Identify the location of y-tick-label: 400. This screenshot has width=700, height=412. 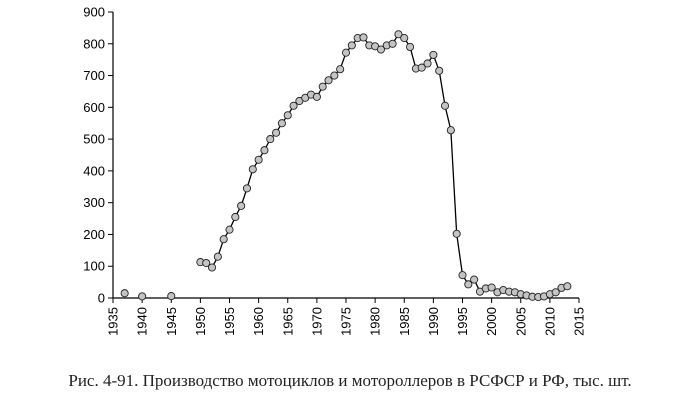
(94, 170).